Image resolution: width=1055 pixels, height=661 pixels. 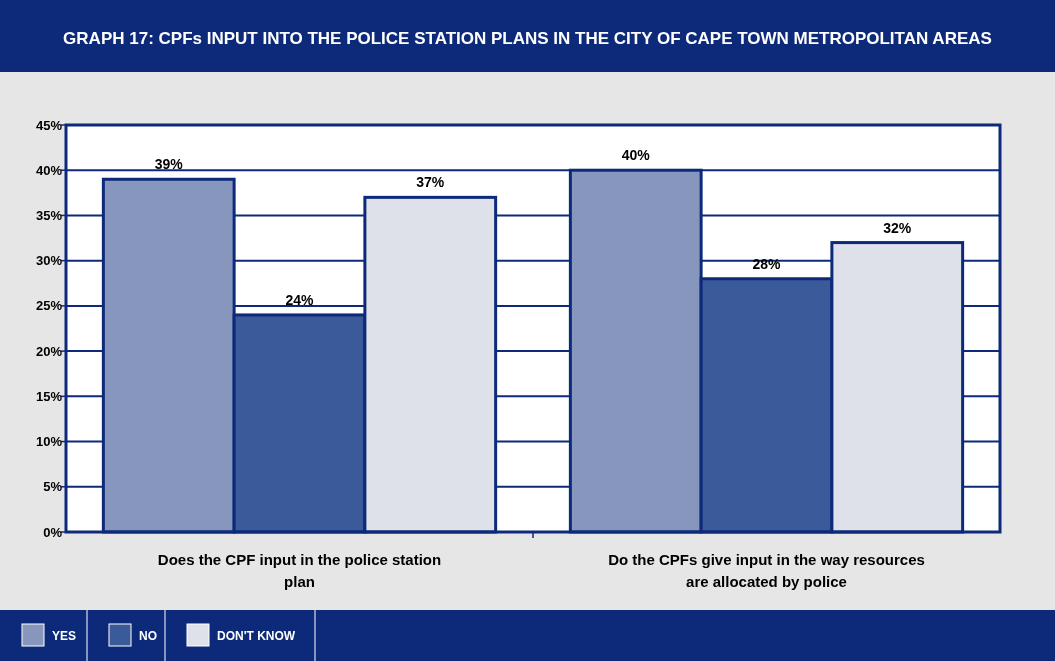 What do you see at coordinates (527, 38) in the screenshot?
I see `chart-title: GRAPH 17: CPFs INPUT INTO THE POLICE STATION PLANS IN THE CITY OF CAPE TOWN METROPOLITAN AREAS` at bounding box center [527, 38].